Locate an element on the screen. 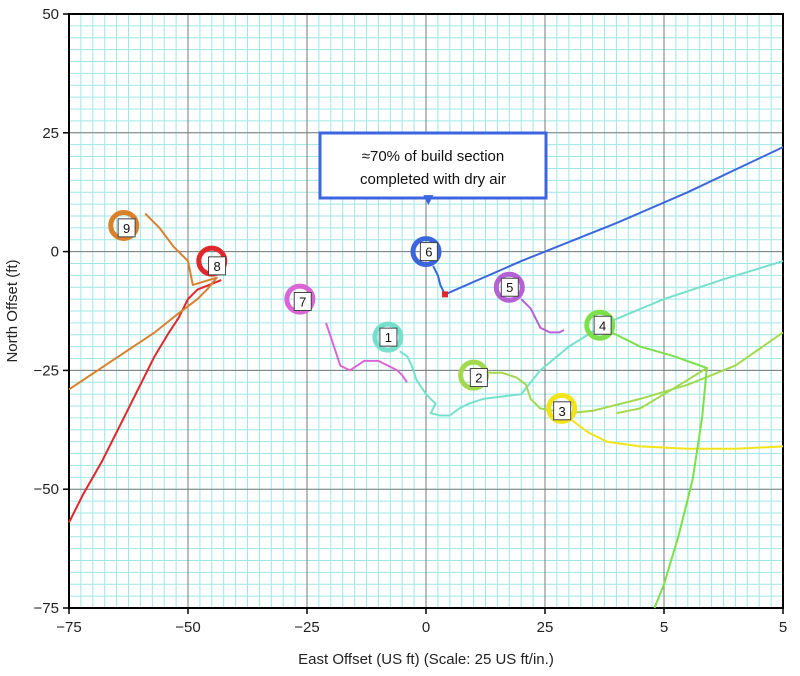 The image size is (800, 676). well-label-2: 2 is located at coordinates (478, 378).